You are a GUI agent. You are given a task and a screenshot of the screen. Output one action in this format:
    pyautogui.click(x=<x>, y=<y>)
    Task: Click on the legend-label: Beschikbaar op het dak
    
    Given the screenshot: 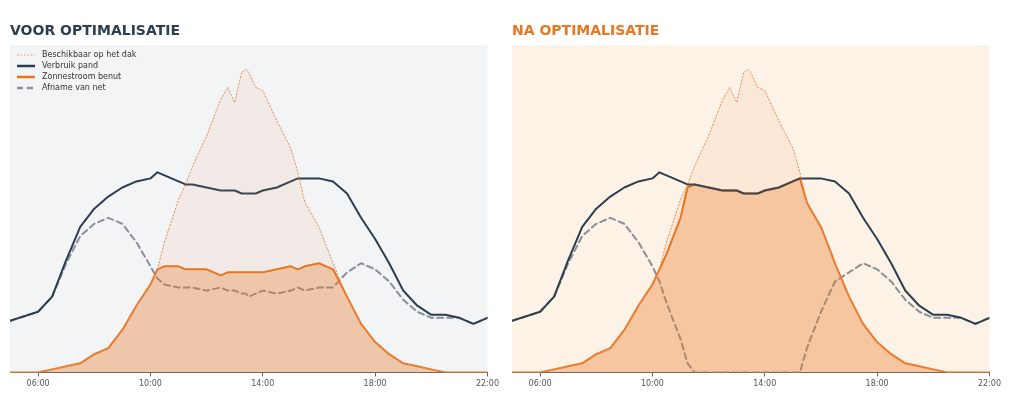 What is the action you would take?
    pyautogui.click(x=89, y=54)
    